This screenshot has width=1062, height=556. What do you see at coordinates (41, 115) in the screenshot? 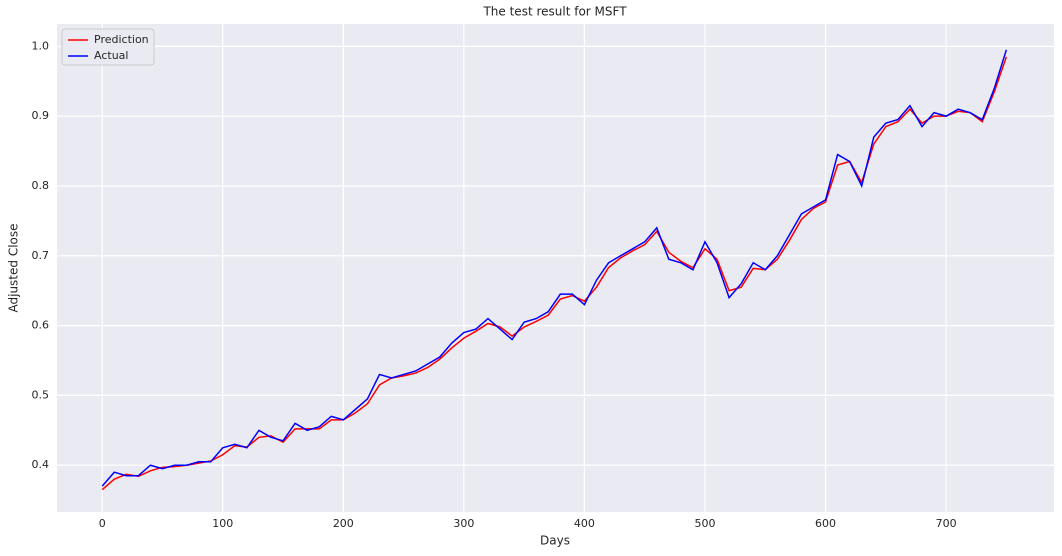
I see `y-tick-label: 0.9` at bounding box center [41, 115].